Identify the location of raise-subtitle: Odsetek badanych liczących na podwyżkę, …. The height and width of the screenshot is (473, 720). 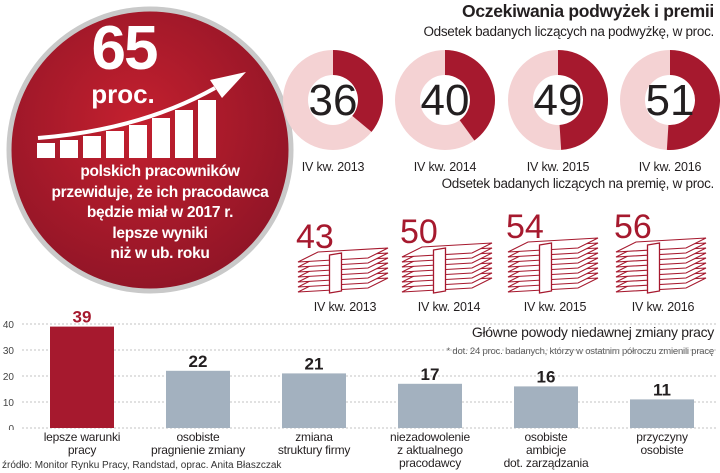
(568, 31).